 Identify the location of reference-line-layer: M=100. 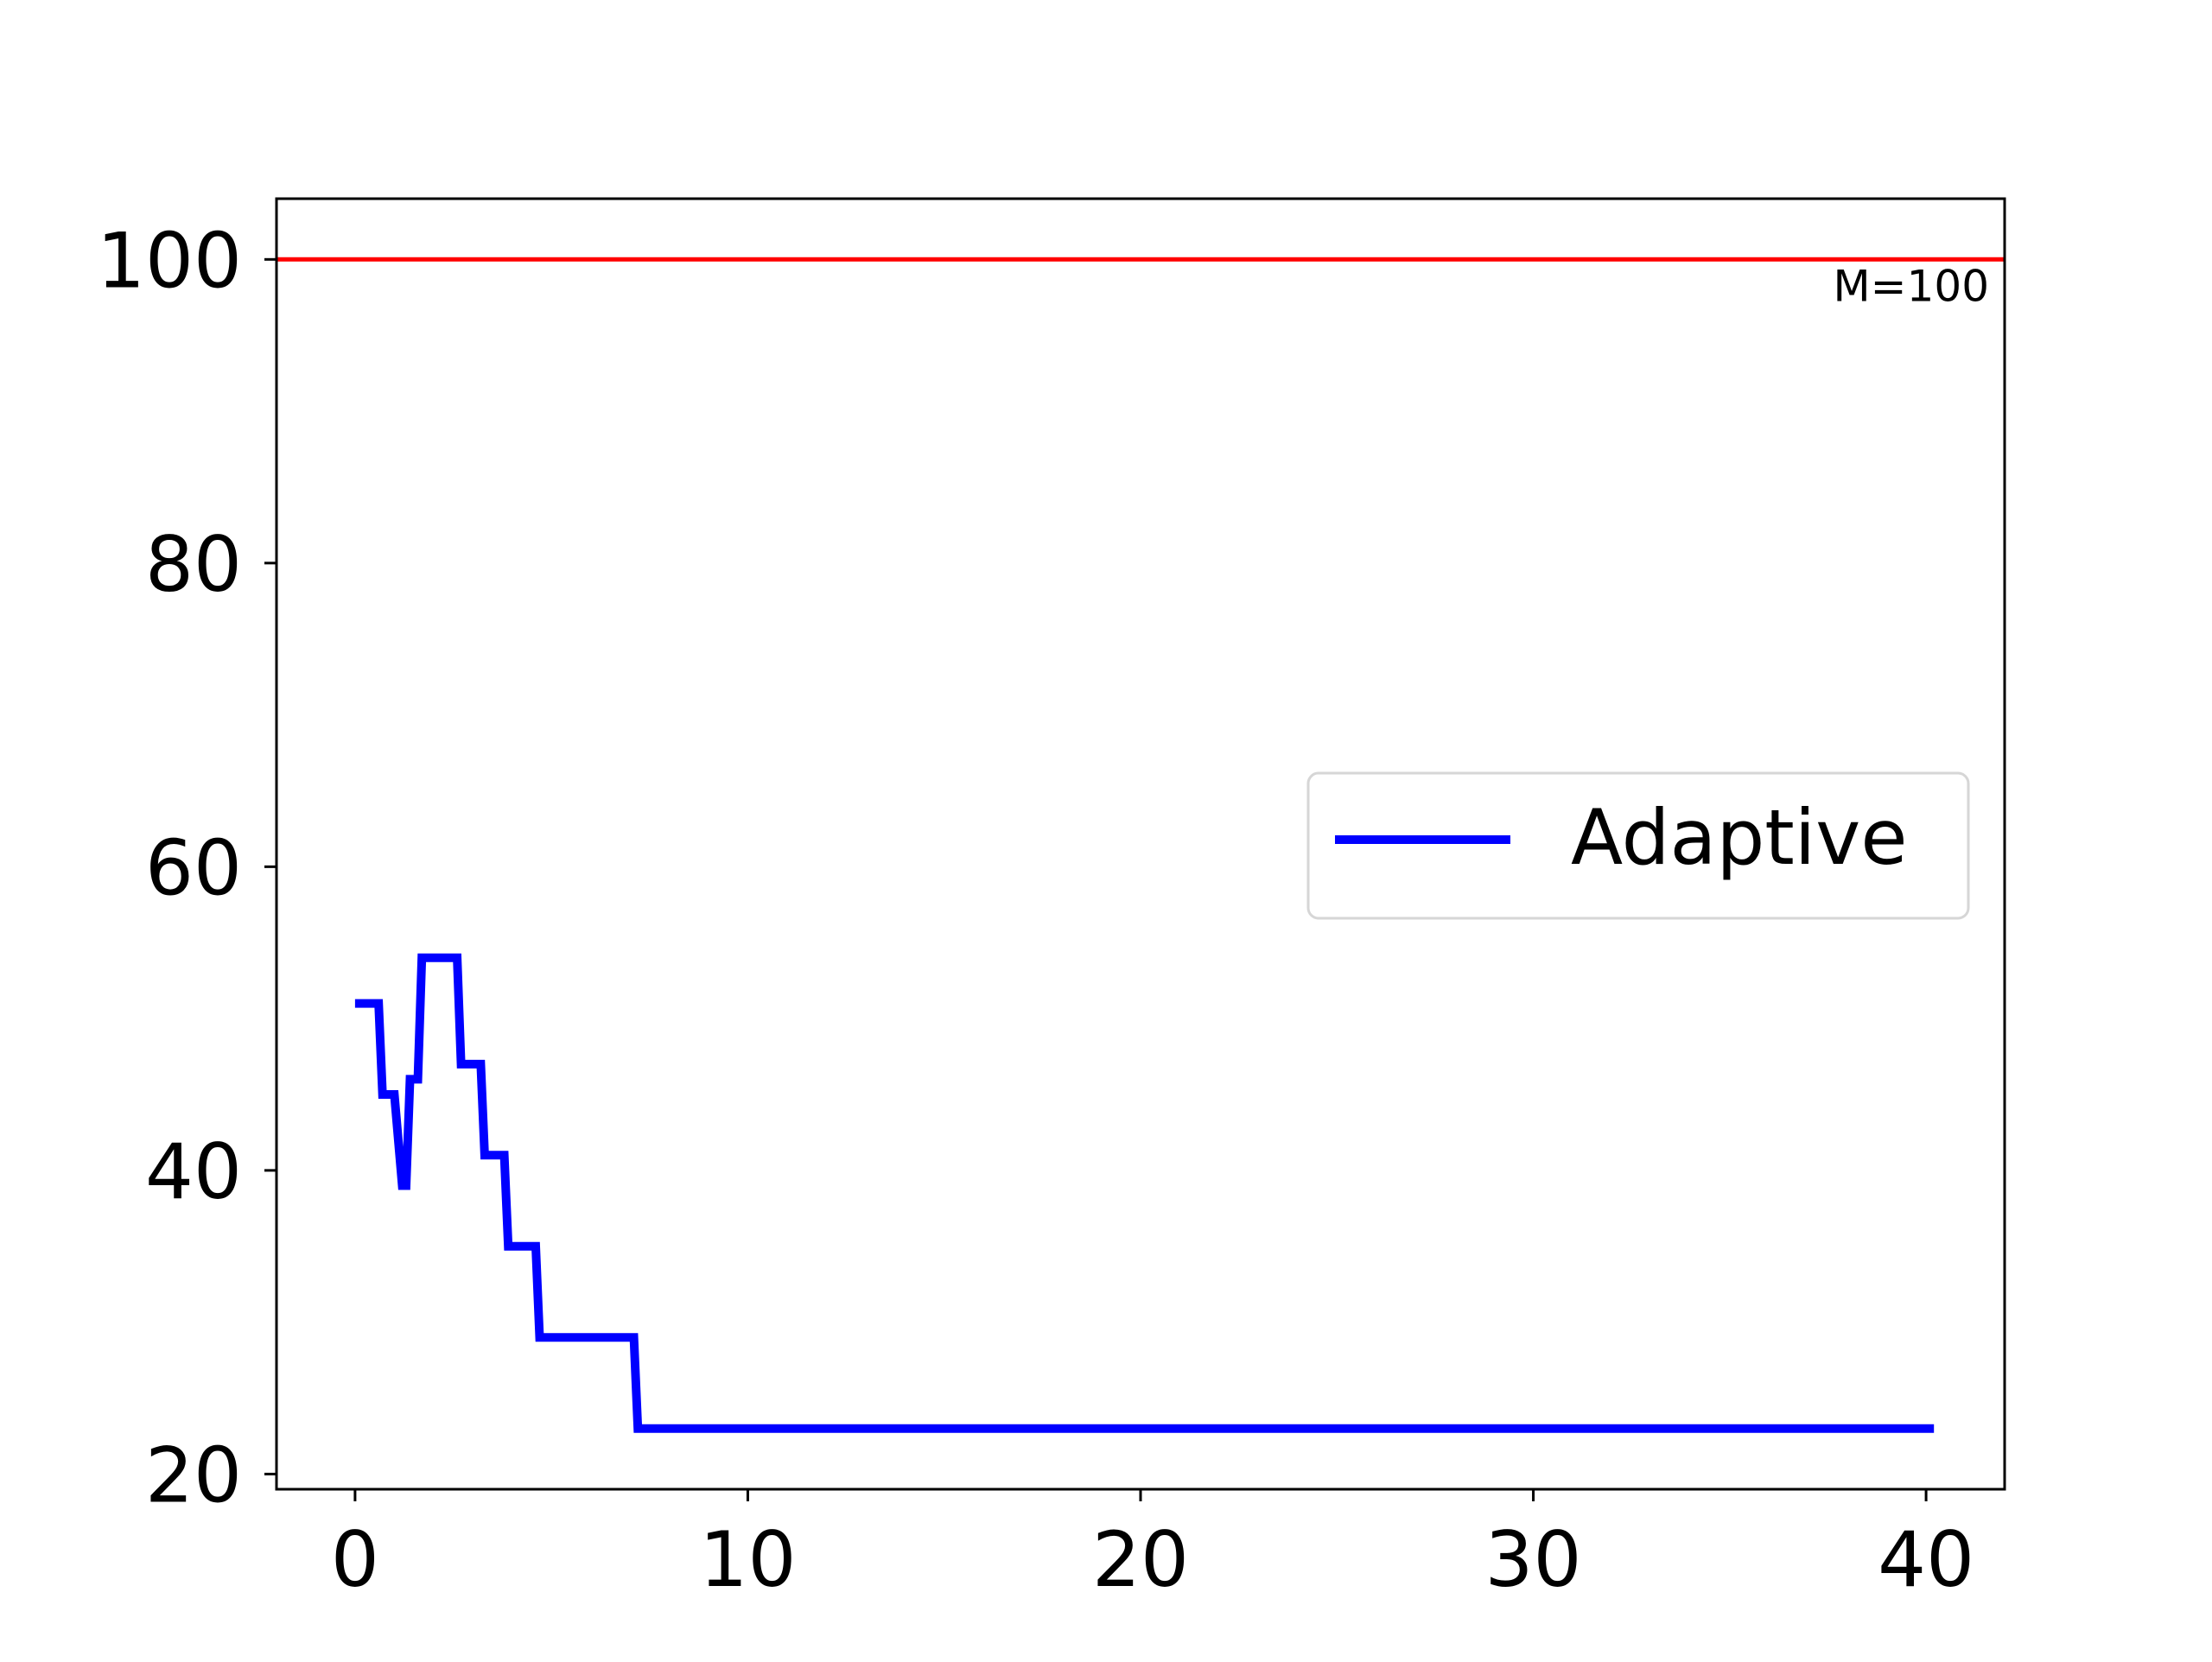
(1140, 284).